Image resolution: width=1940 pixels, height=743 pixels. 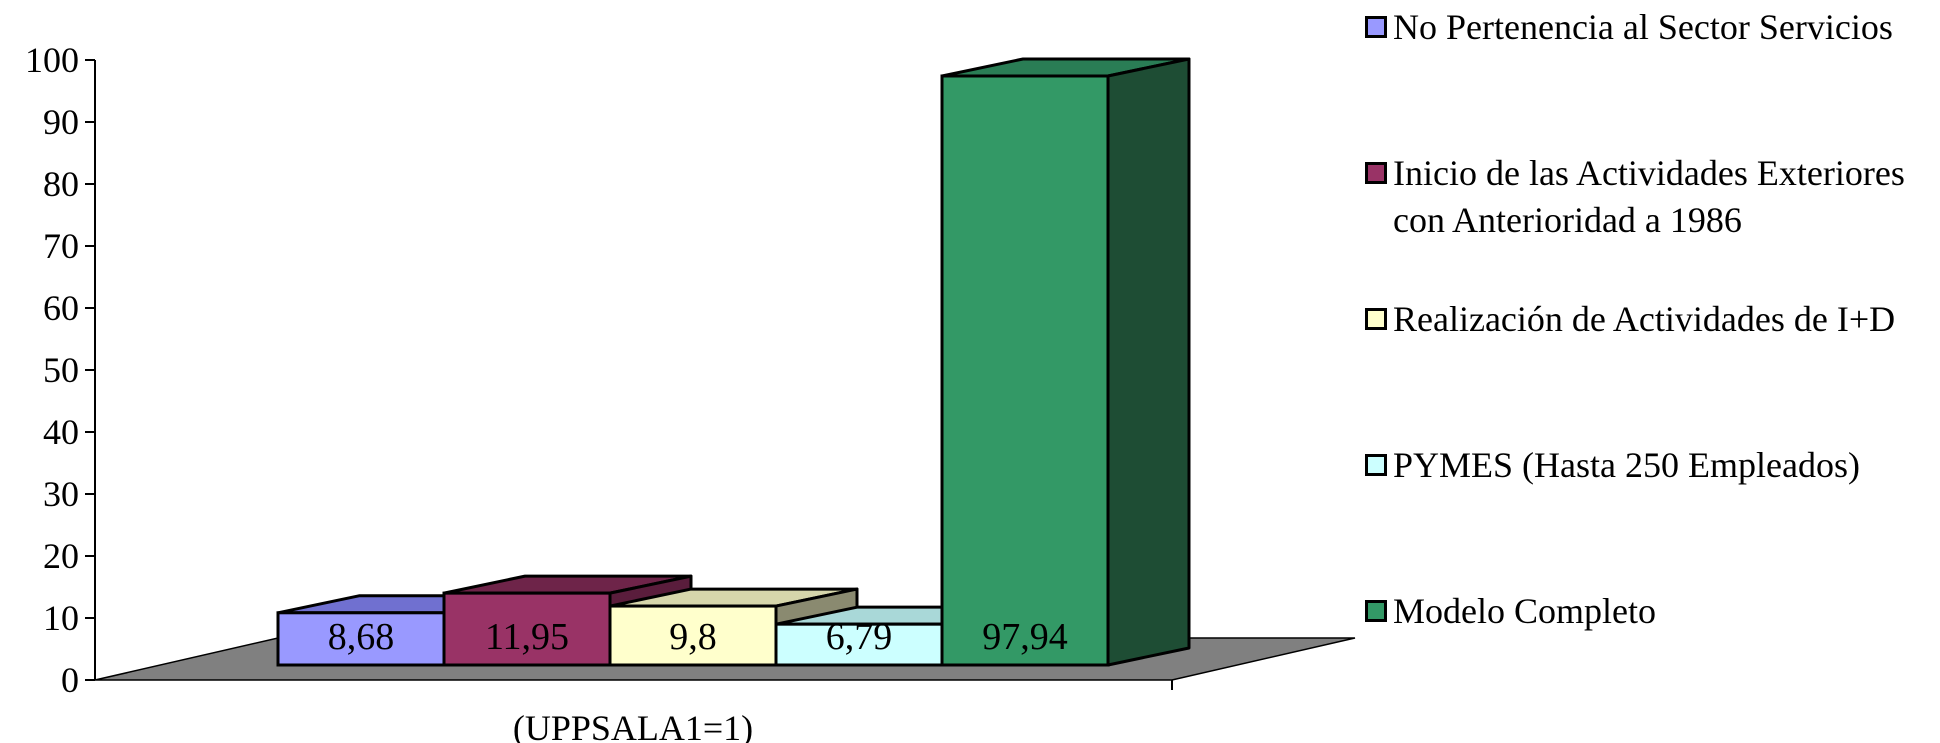 I want to click on legend-label: PYMES (Hasta 250 Empleados), so click(x=1626, y=465).